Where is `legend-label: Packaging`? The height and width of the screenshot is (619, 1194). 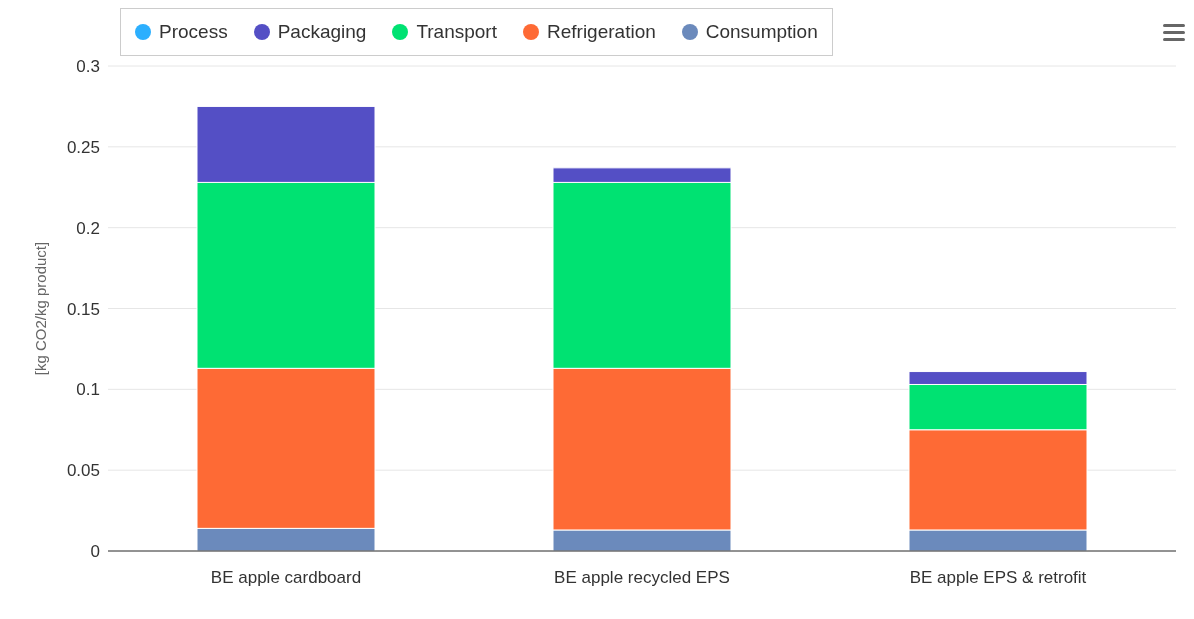
legend-label: Packaging is located at coordinates (322, 32).